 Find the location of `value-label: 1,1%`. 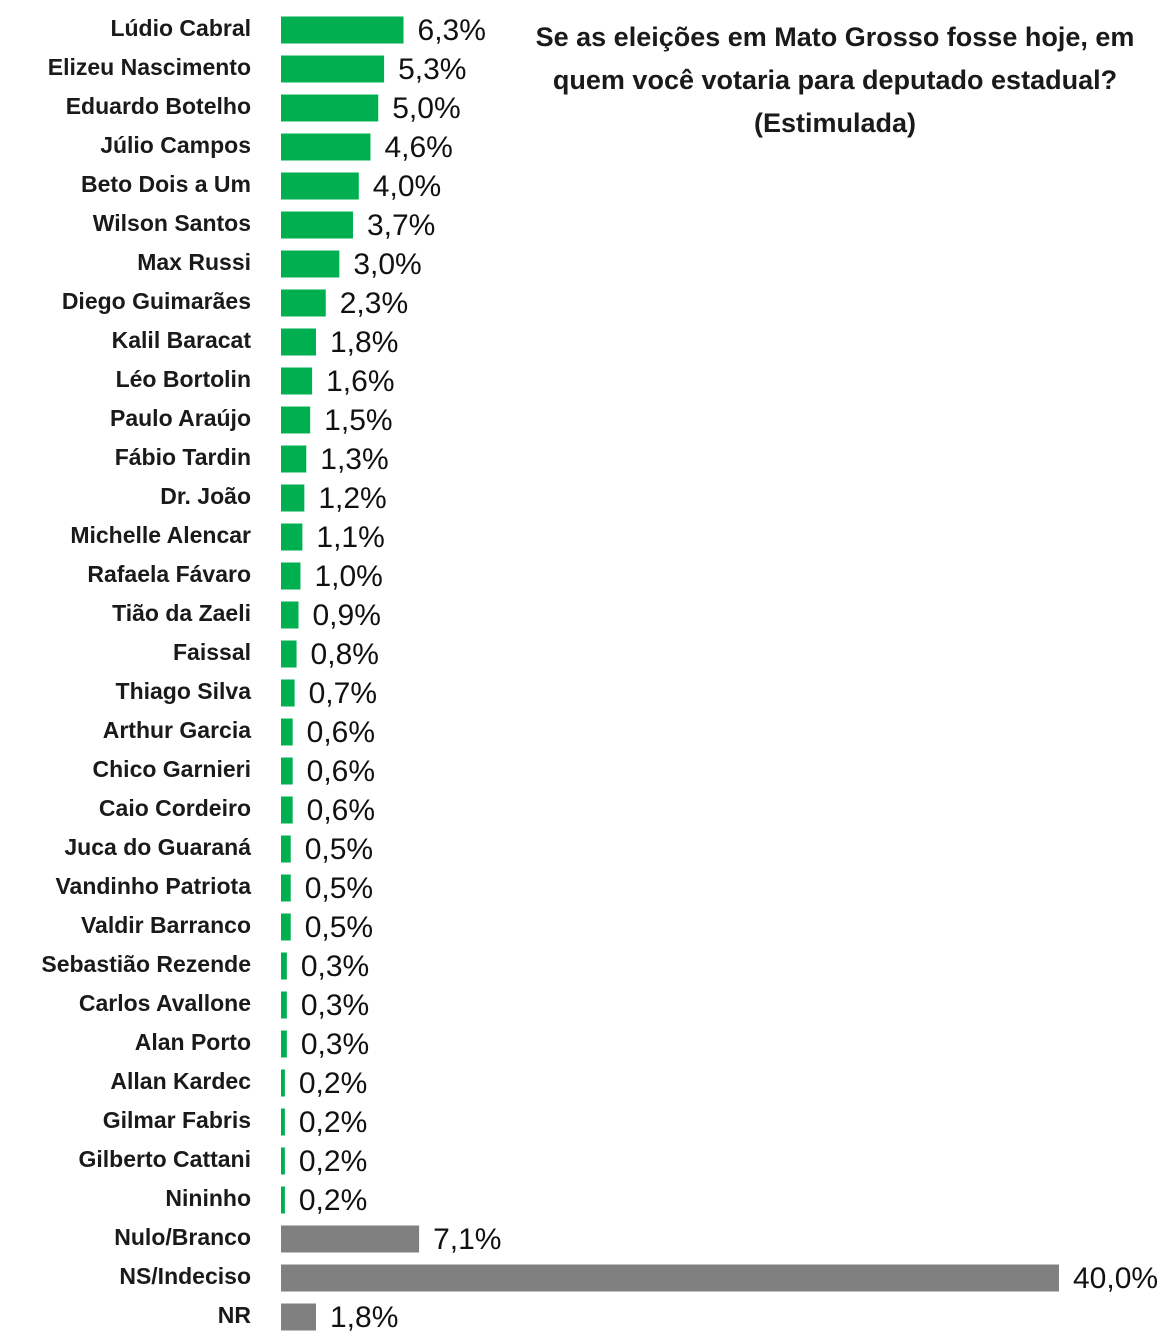

value-label: 1,1% is located at coordinates (350, 537).